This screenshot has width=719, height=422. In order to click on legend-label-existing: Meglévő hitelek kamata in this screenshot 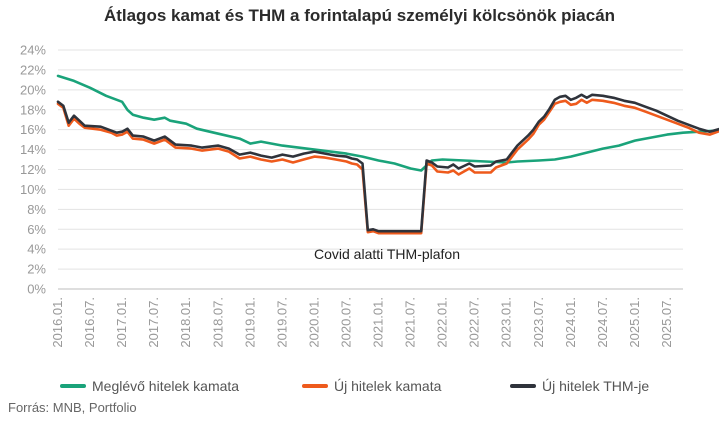, I will do `click(166, 386)`.